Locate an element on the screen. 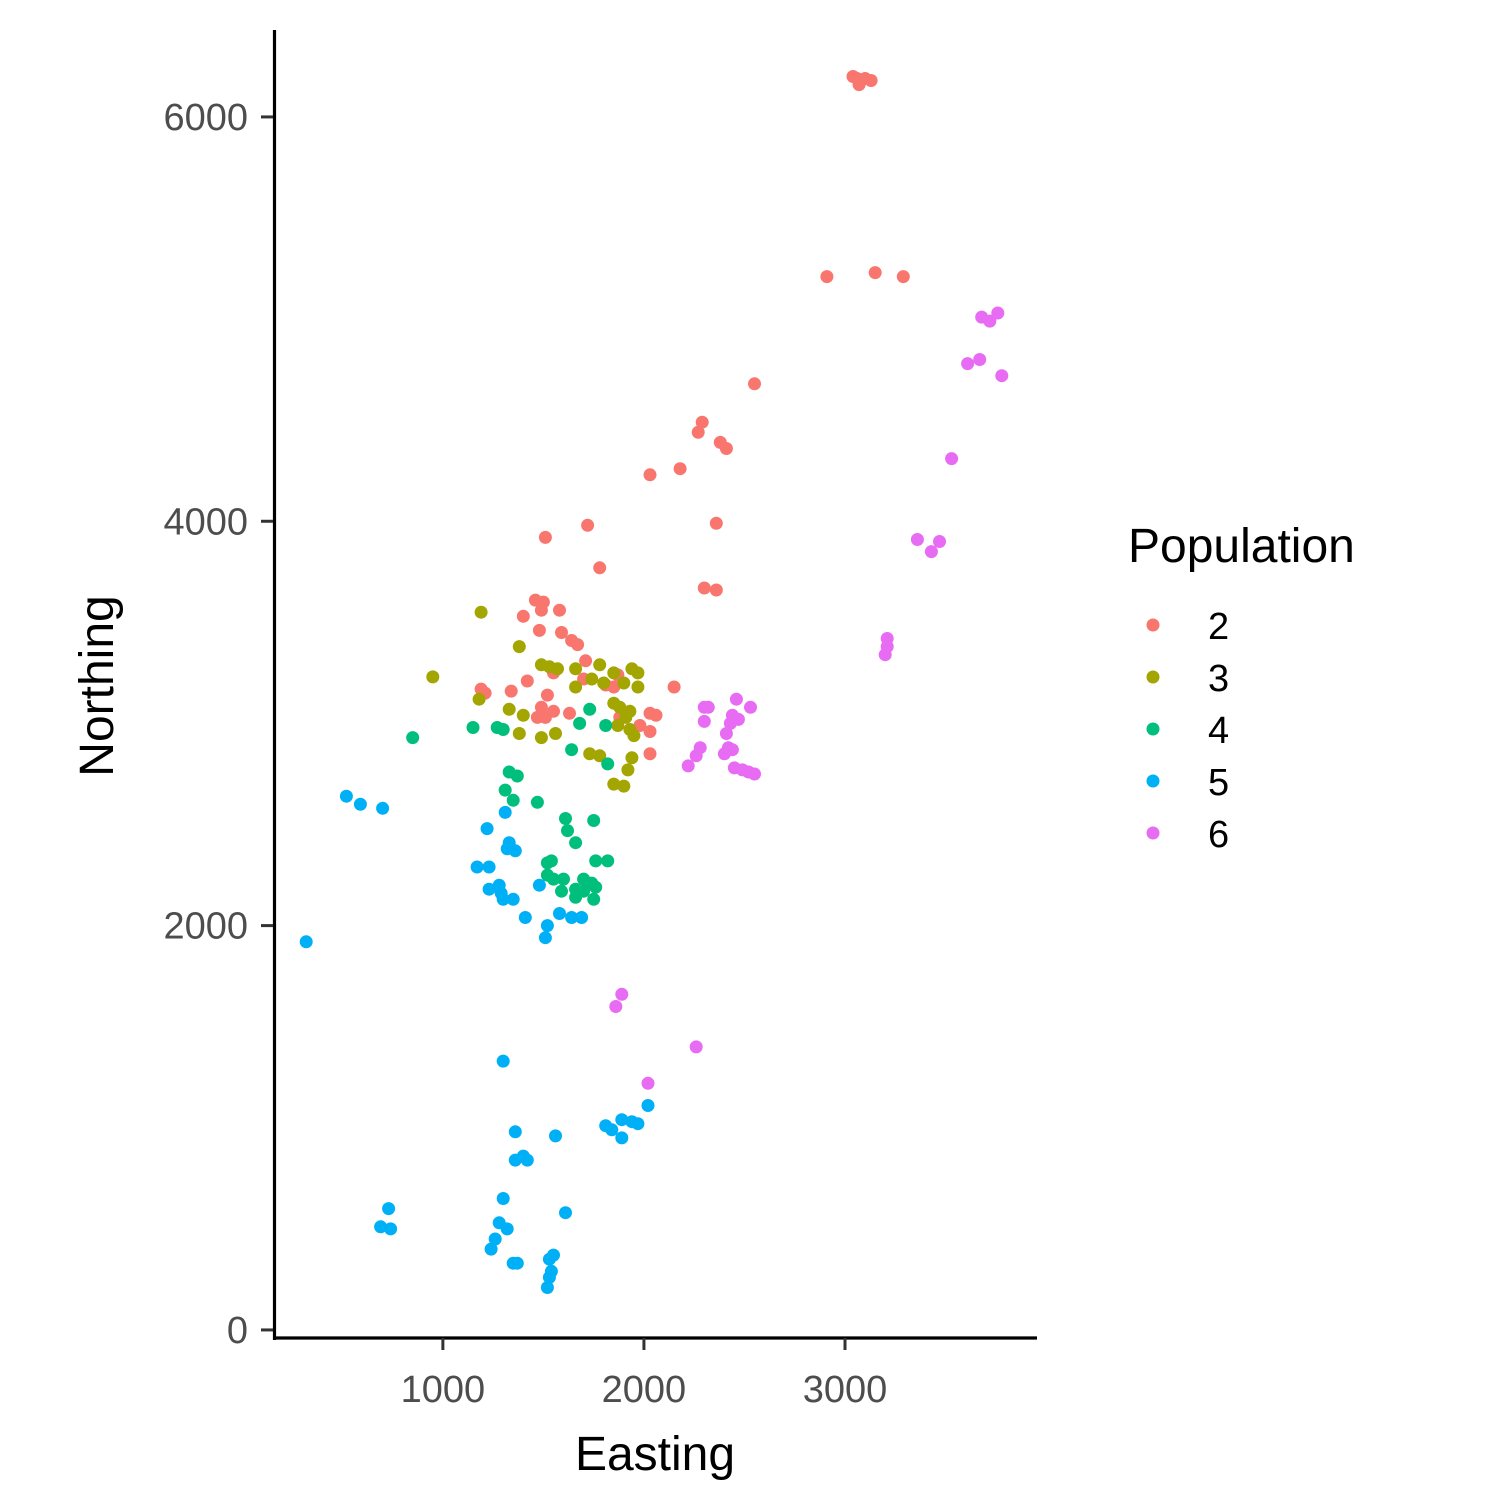 The image size is (1512, 1512). x-axis-title: Easting is located at coordinates (655, 1454).